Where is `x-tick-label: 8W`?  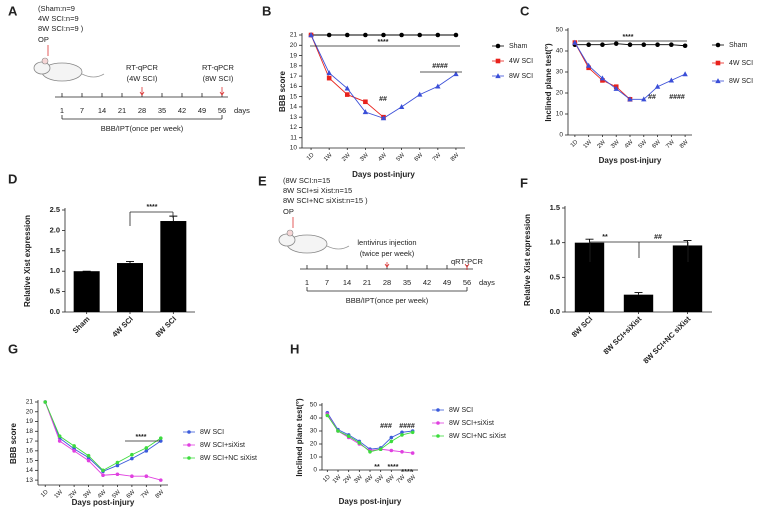 x-tick-label: 8W is located at coordinates (160, 494).